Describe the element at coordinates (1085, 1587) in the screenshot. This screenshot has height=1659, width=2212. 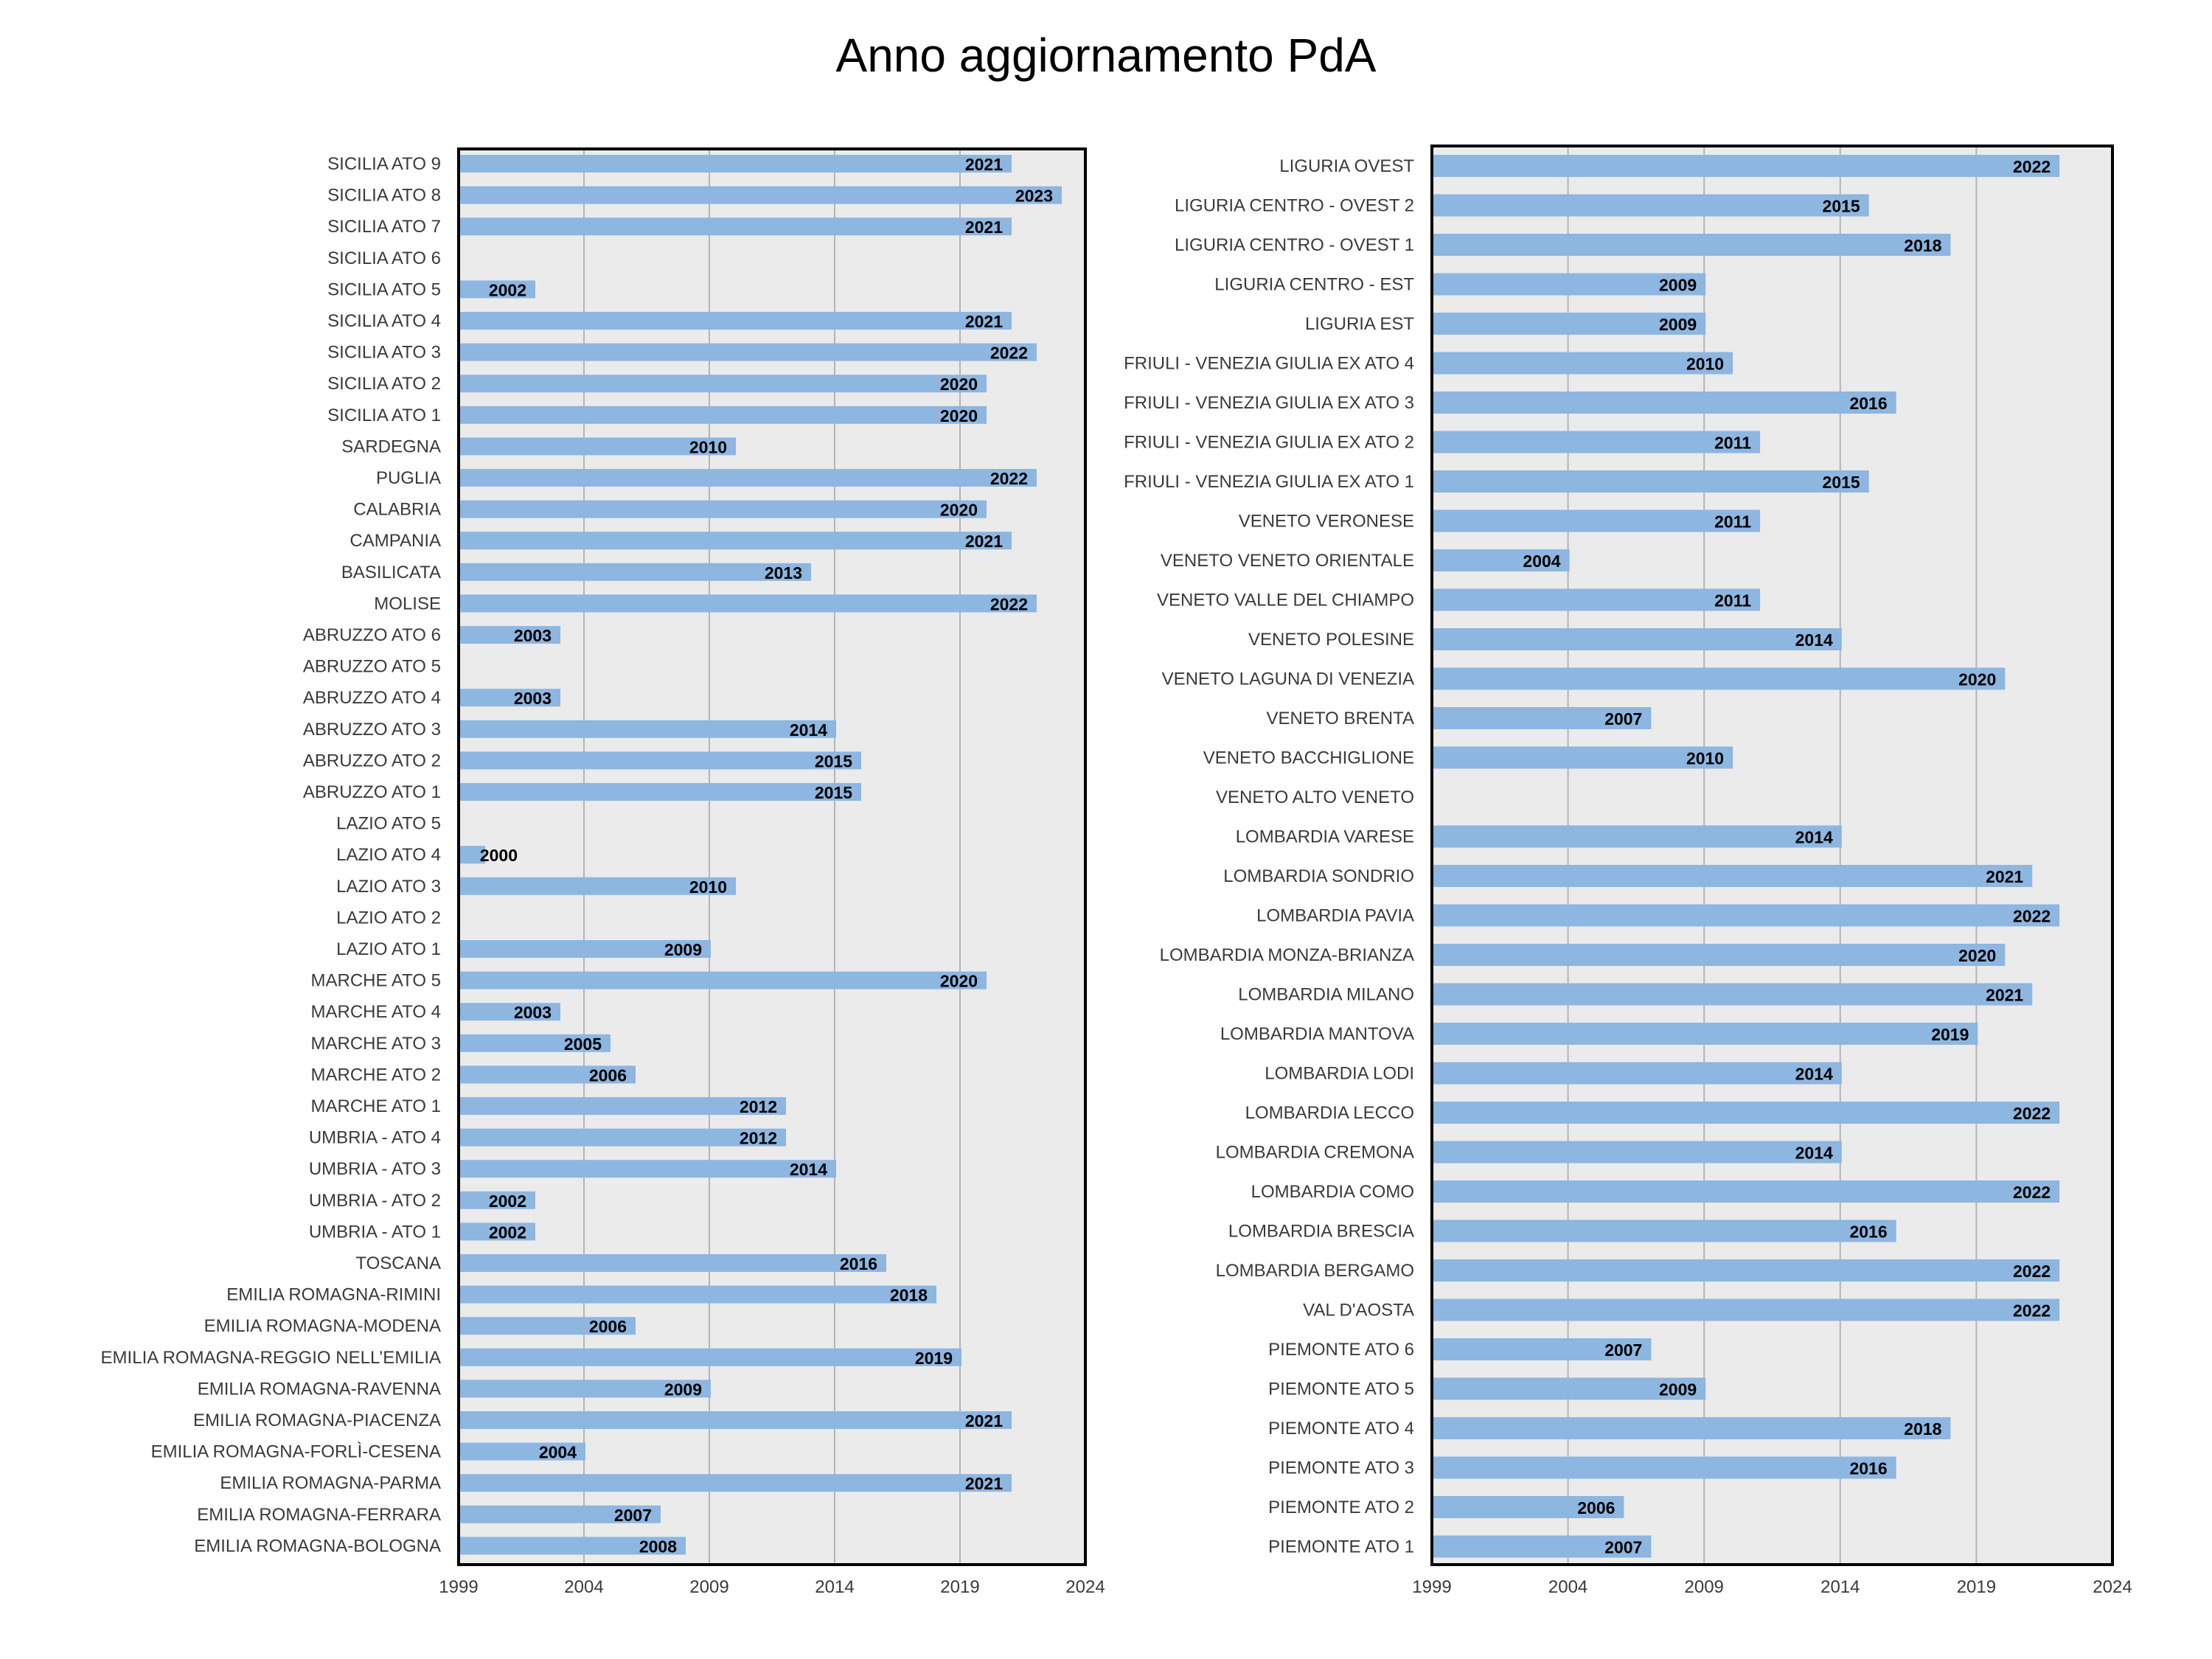
I see `x-tick-label: 2024` at that location.